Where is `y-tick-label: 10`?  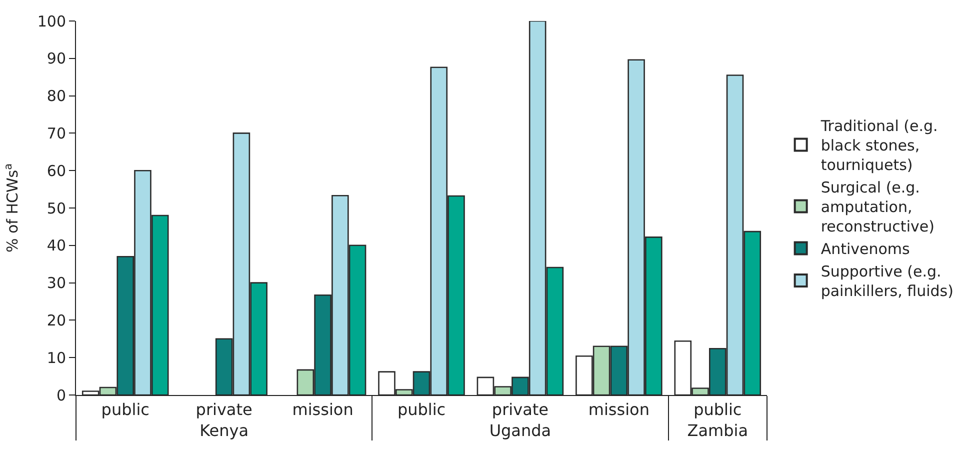
y-tick-label: 10 is located at coordinates (56, 357).